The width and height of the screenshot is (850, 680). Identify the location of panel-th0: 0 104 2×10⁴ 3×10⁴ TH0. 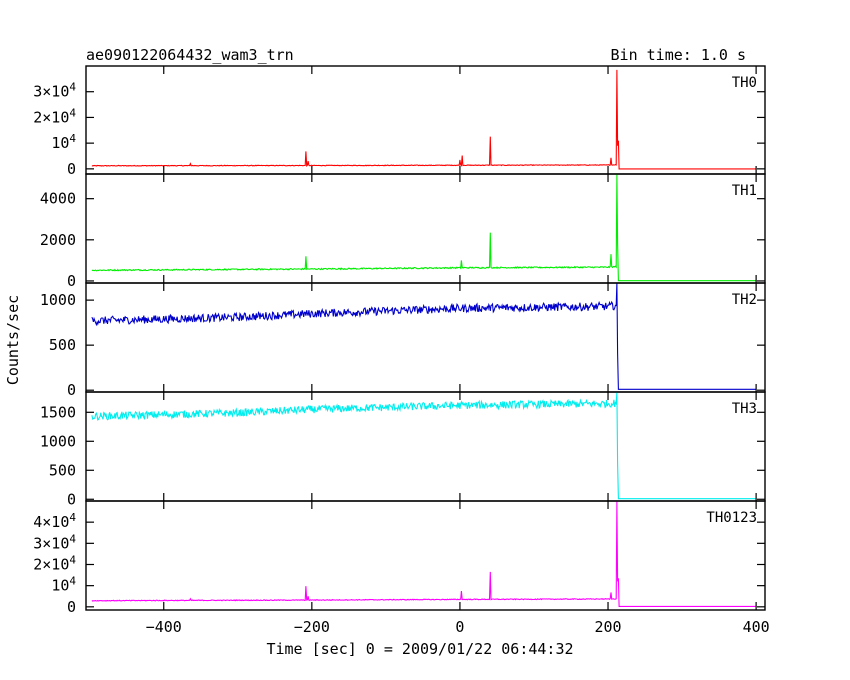
(399, 121).